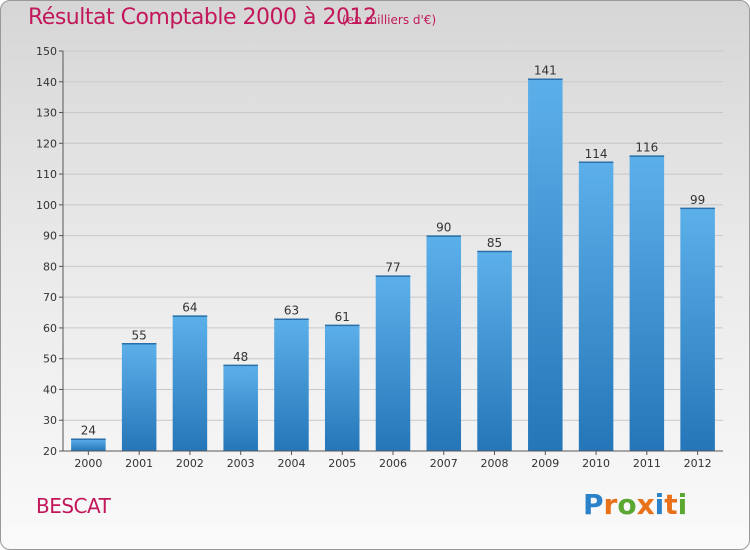 The width and height of the screenshot is (750, 550). What do you see at coordinates (139, 397) in the screenshot?
I see `bar-2001` at bounding box center [139, 397].